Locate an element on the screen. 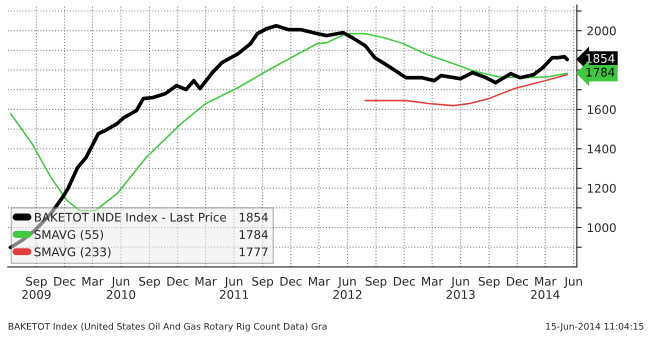 This screenshot has width=654, height=340. text: 15-Jun-2014 11:04:15 is located at coordinates (595, 327).